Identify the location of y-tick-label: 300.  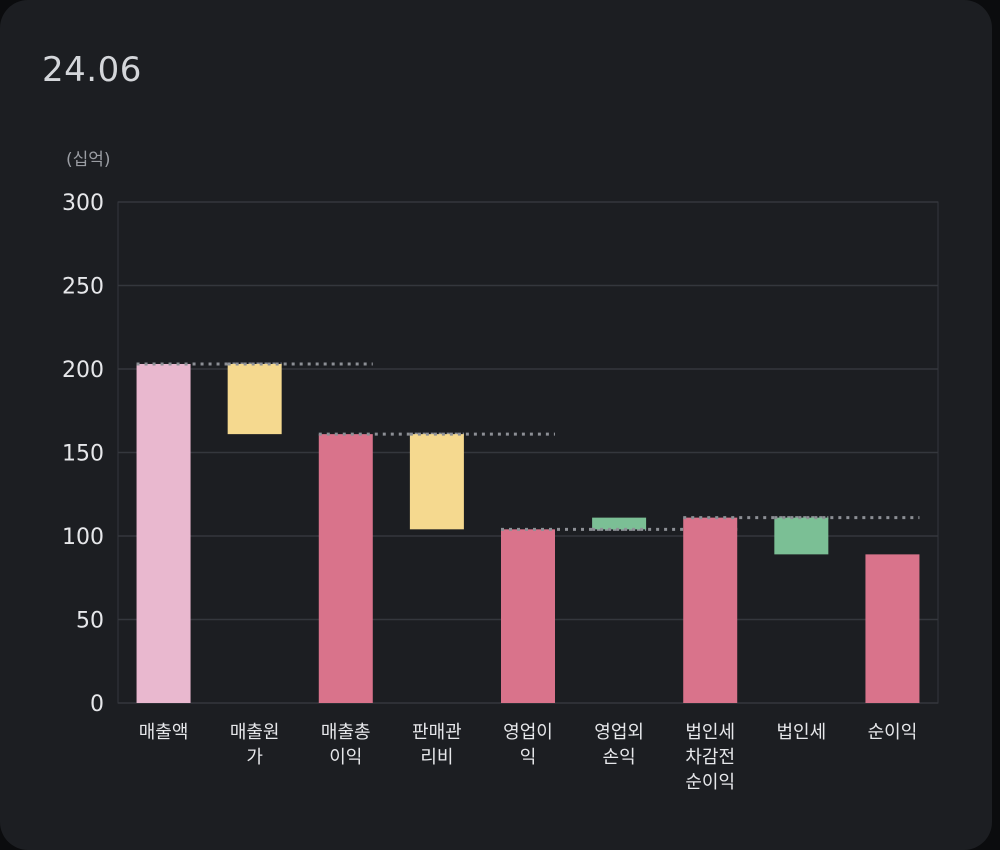
(83, 203).